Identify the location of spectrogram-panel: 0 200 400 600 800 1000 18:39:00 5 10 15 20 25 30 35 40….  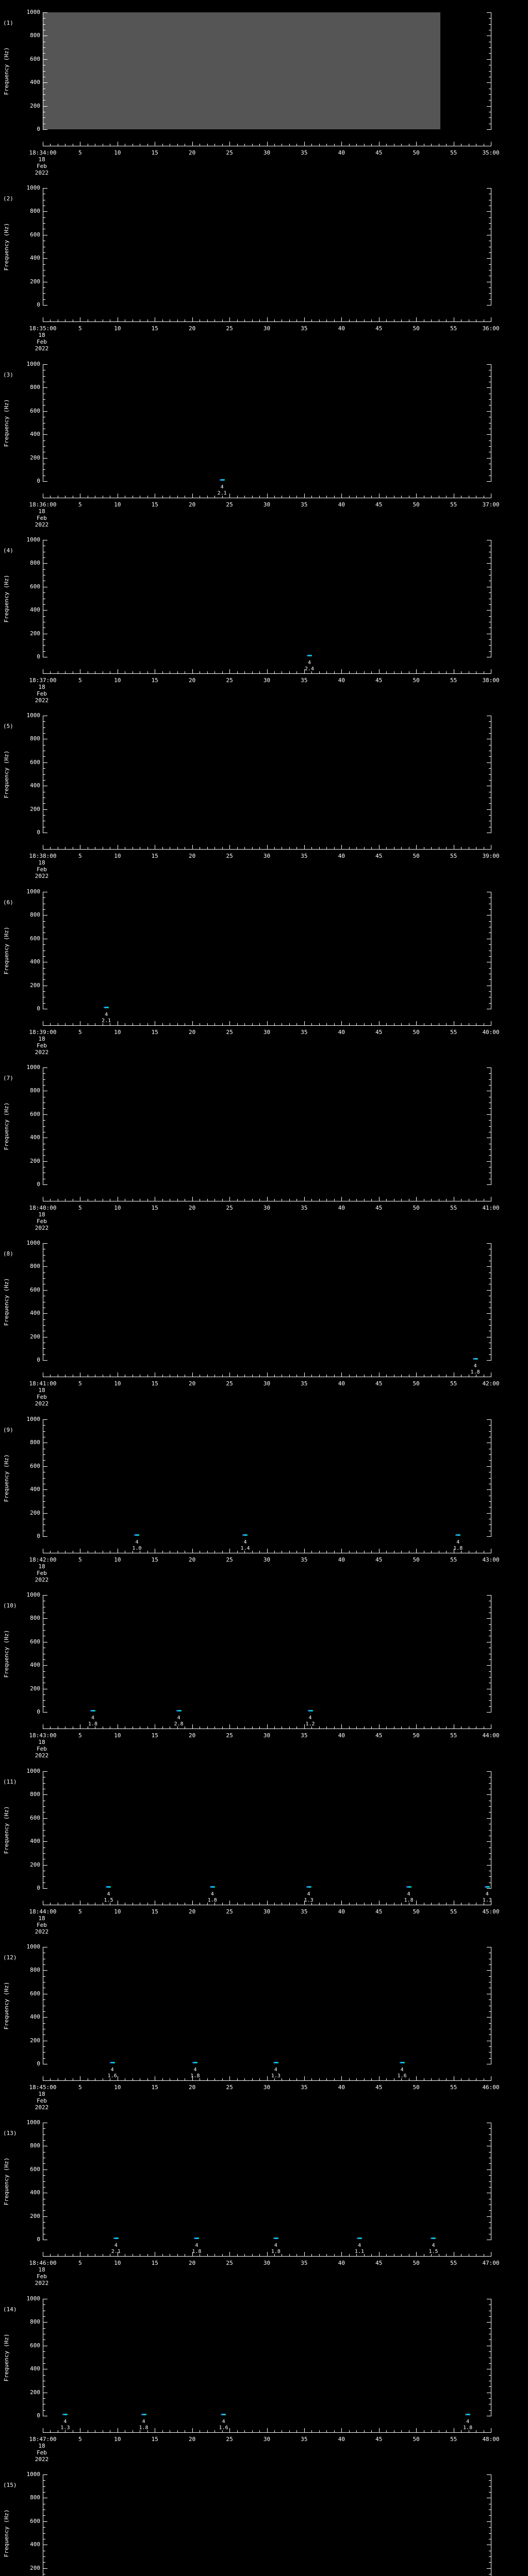
(264, 967).